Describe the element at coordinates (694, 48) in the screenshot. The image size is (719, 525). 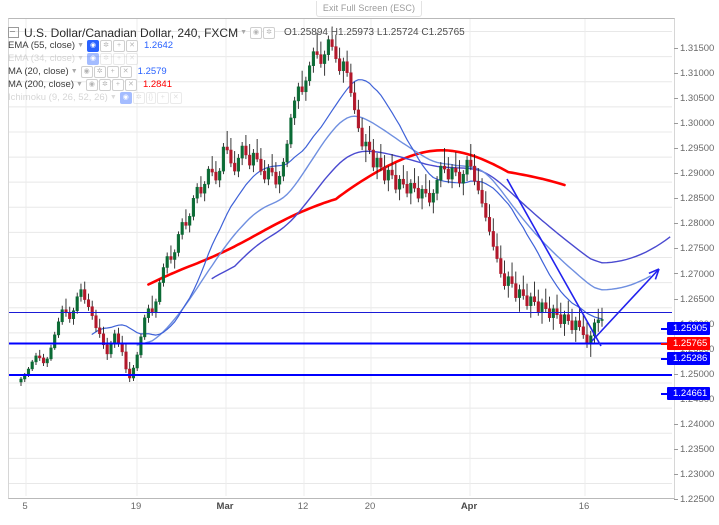
I see `price-tick: 1.31500` at that location.